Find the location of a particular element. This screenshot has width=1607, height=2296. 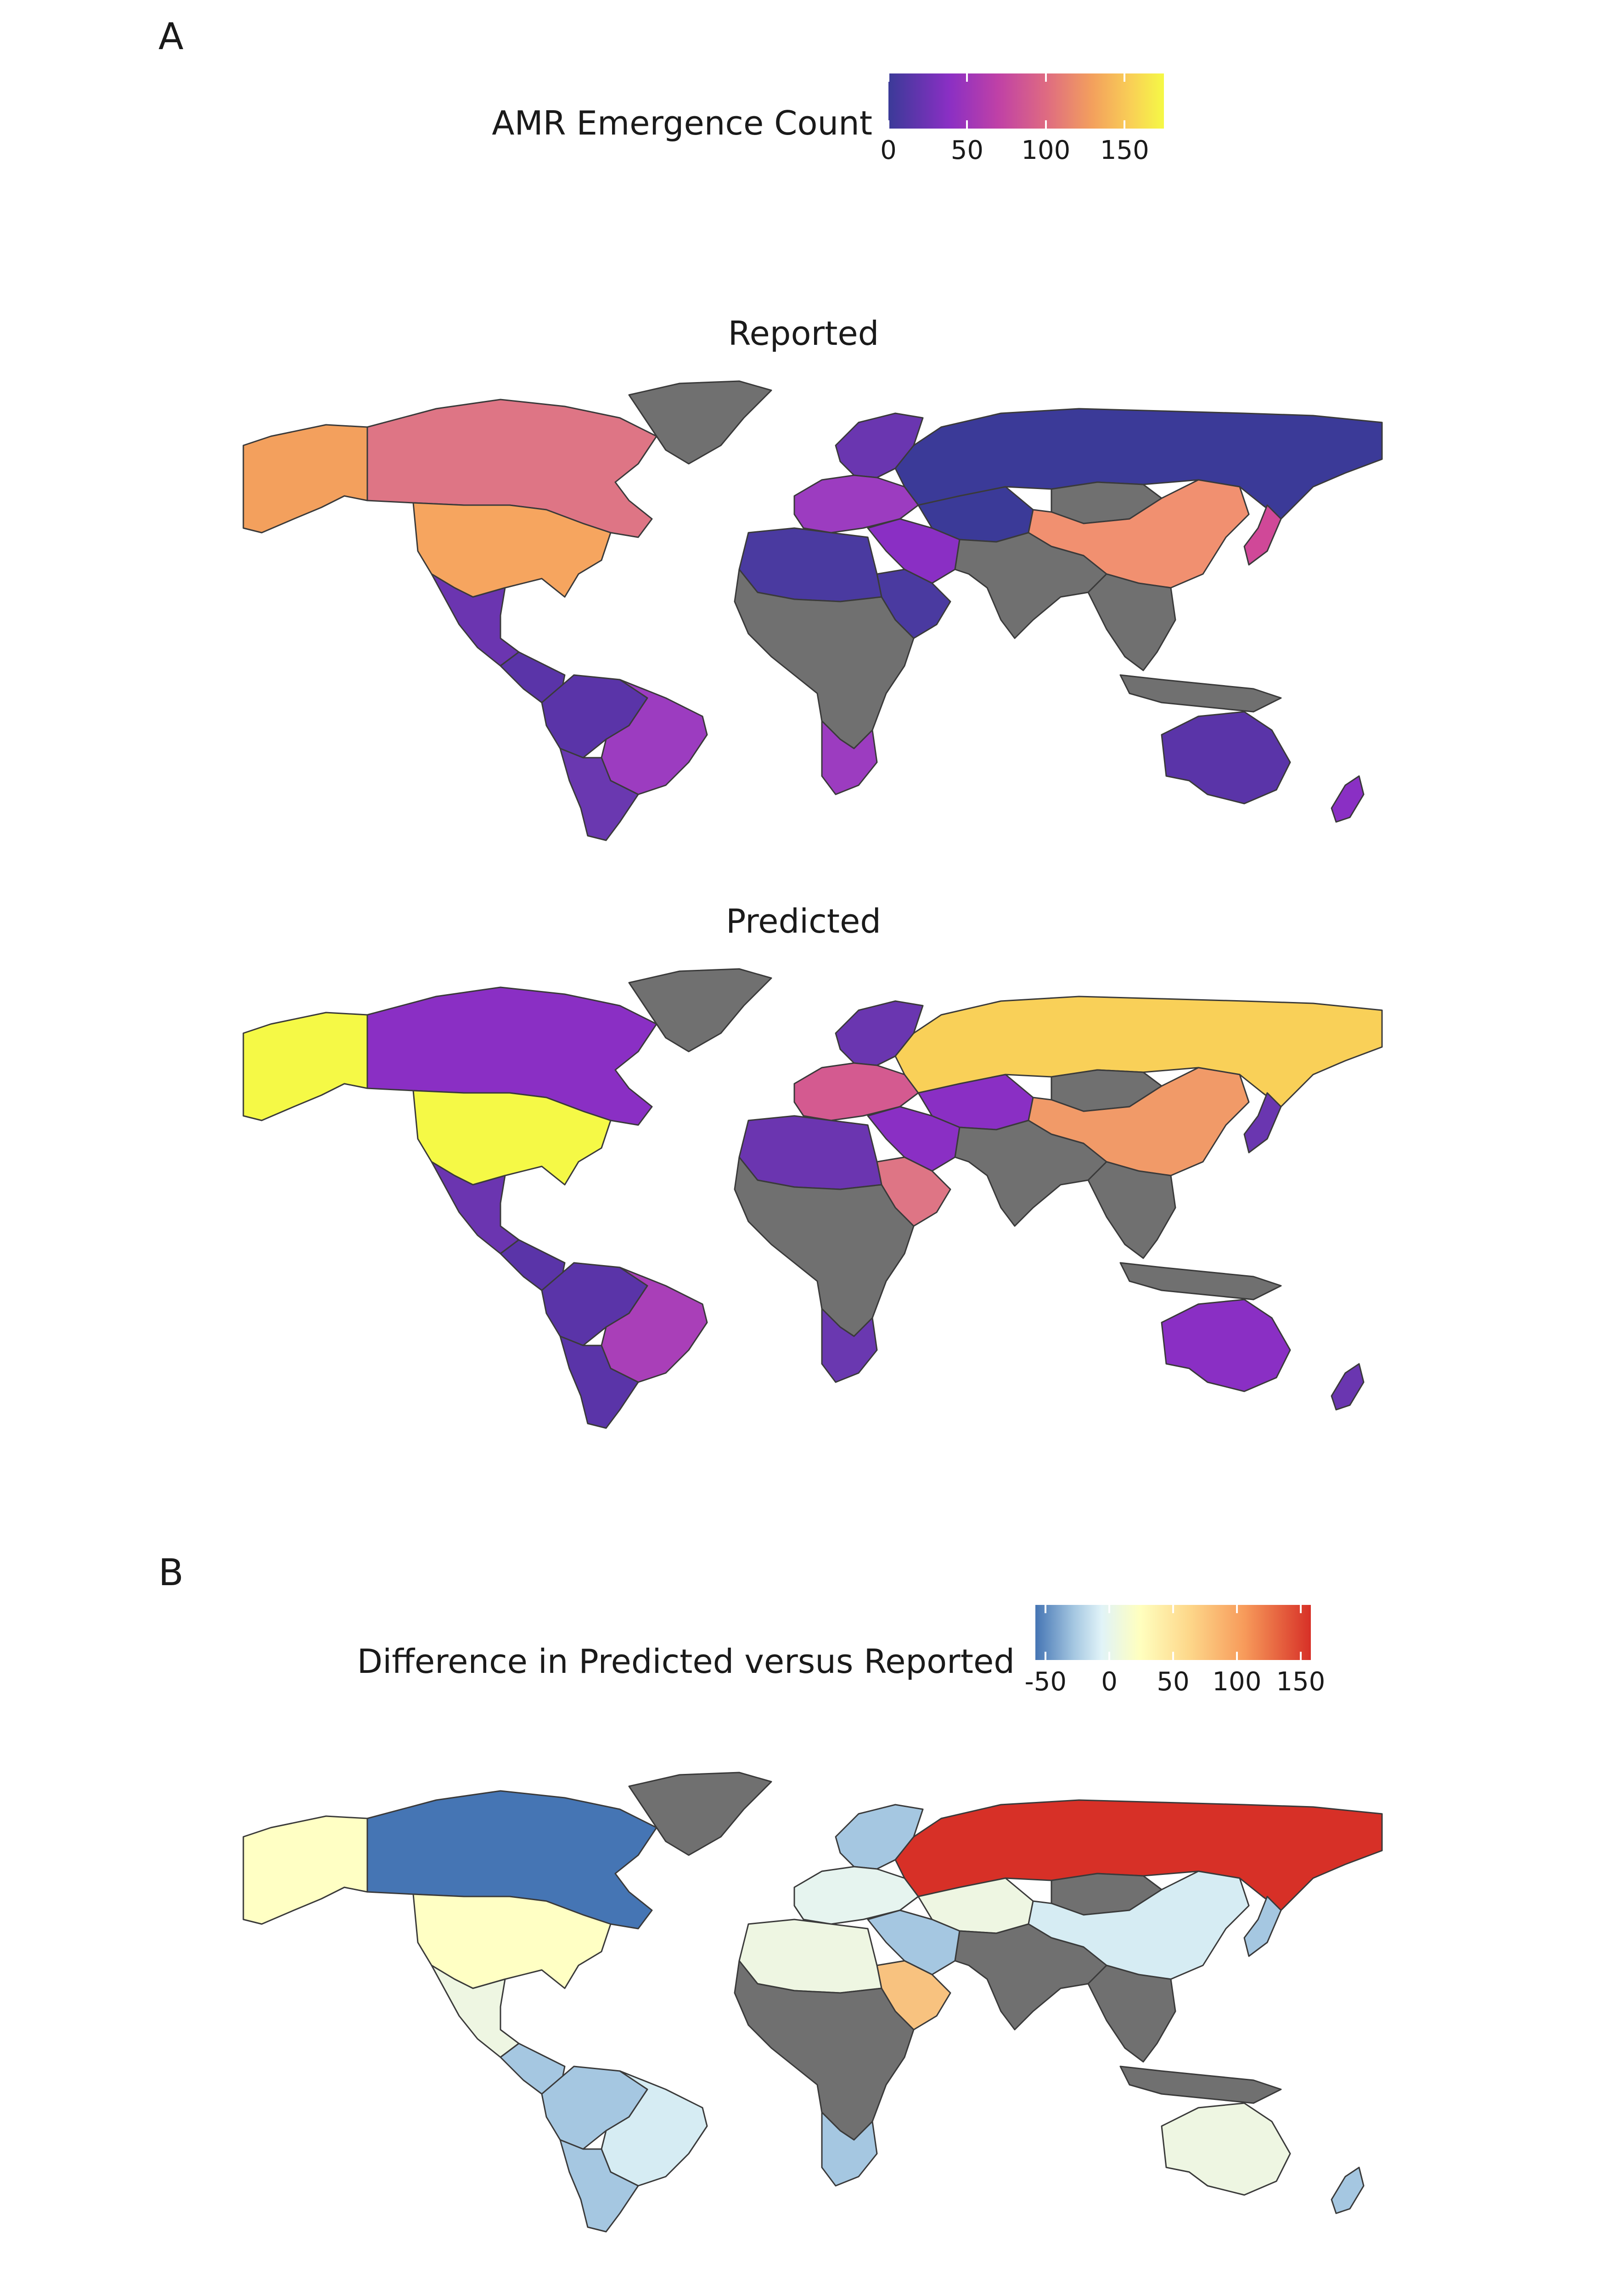

legend-b-tick-label: 100 is located at coordinates (1237, 1682).